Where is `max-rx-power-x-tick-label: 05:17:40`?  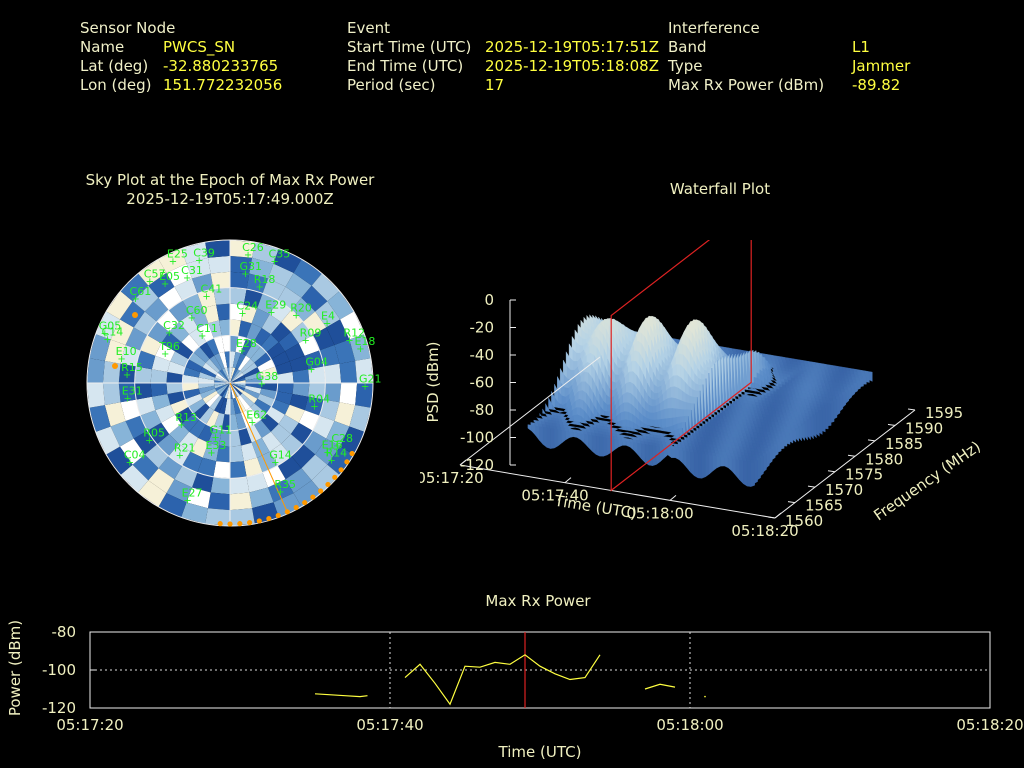
max-rx-power-x-tick-label: 05:17:40 is located at coordinates (389, 725).